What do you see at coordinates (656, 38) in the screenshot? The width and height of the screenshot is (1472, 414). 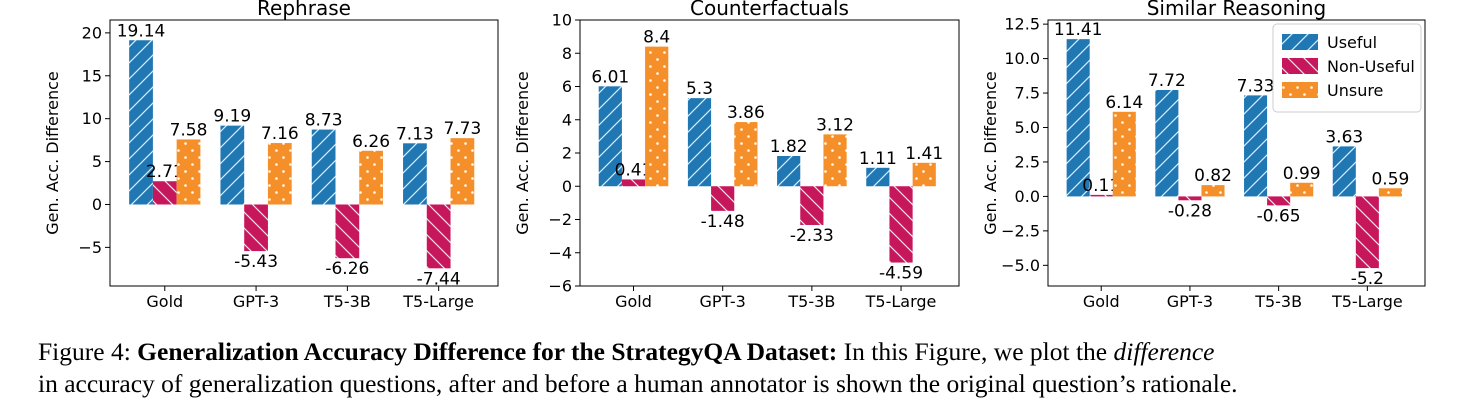 I see `data-label: 8.4` at bounding box center [656, 38].